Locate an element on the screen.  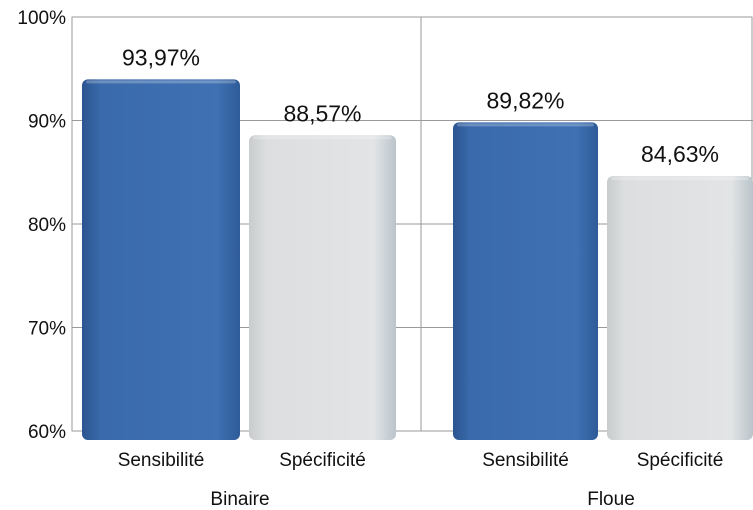
data-label: 84,63% is located at coordinates (680, 154).